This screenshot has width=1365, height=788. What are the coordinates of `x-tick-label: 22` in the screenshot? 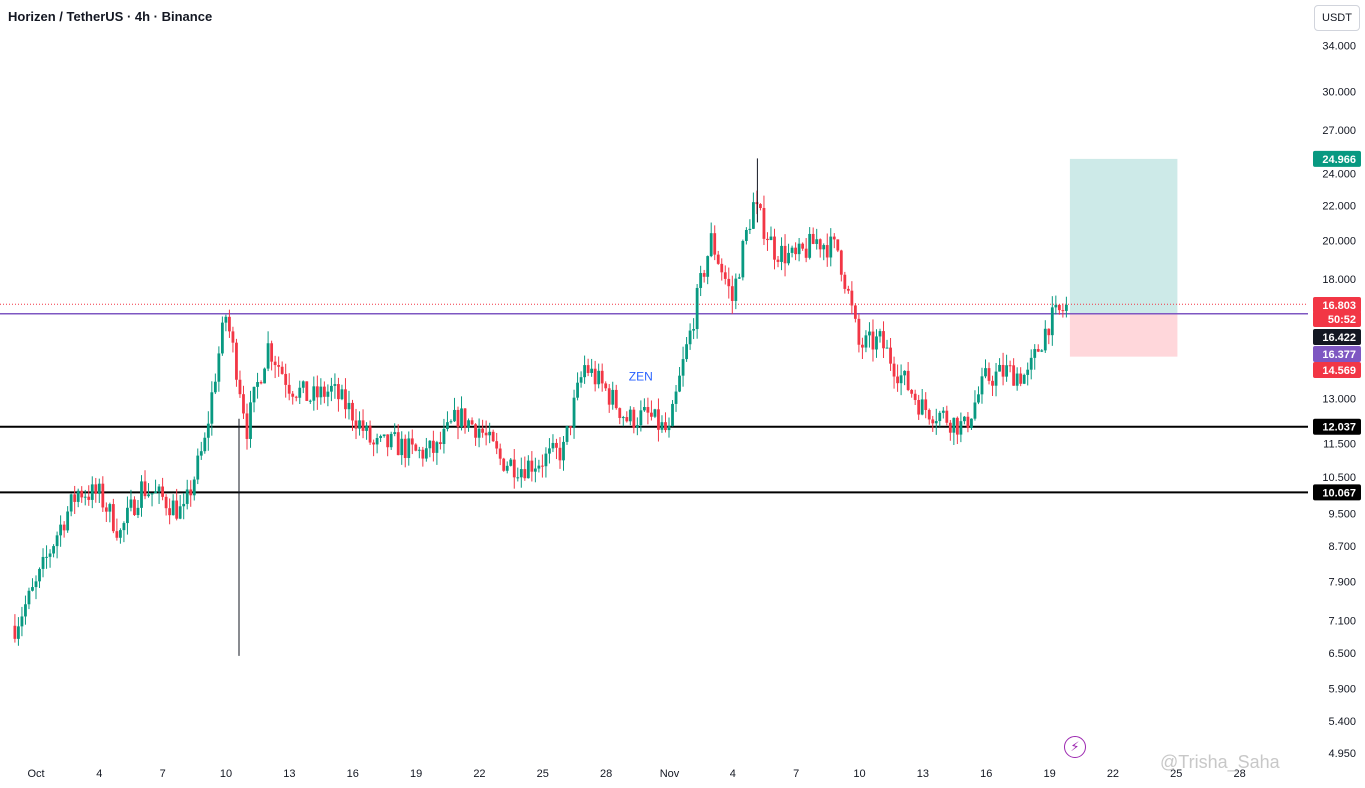 It's located at (479, 774).